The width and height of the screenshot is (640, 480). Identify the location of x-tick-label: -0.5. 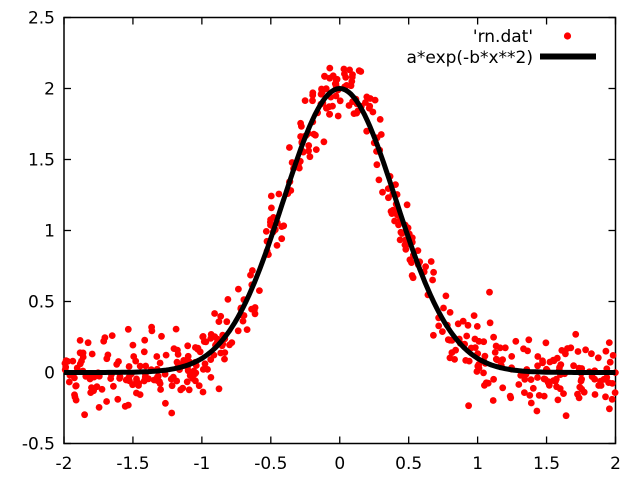
(270, 464).